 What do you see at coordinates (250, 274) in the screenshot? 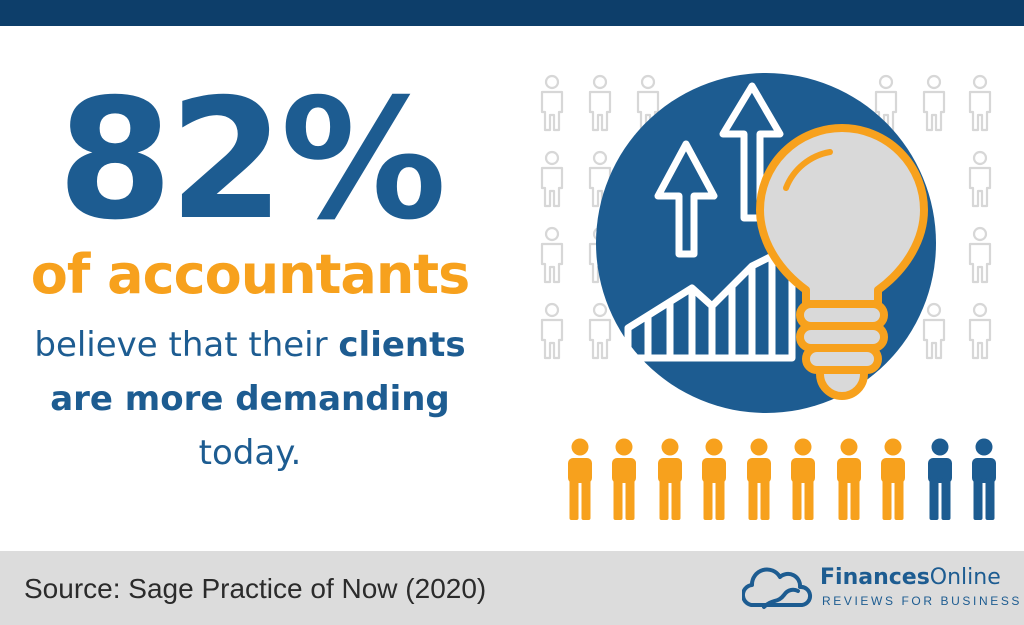
I see `stat-headline: of accountants` at bounding box center [250, 274].